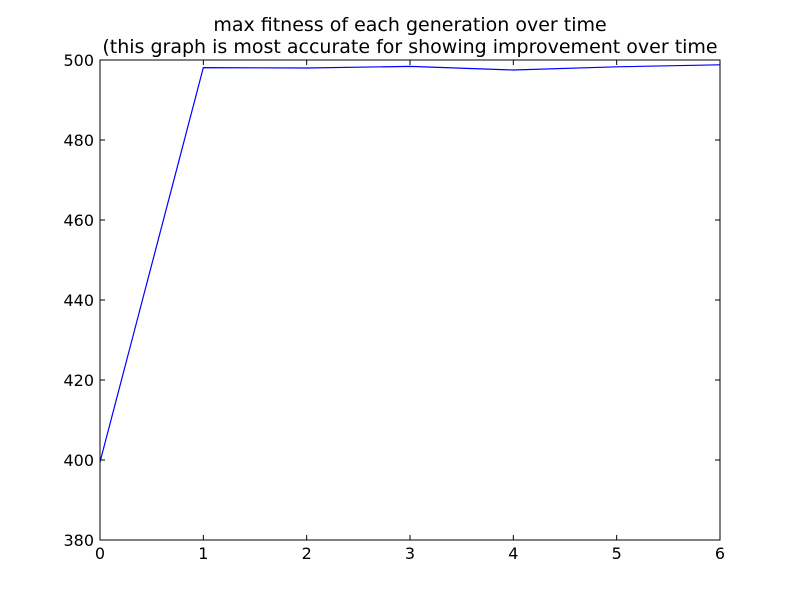 The height and width of the screenshot is (604, 800). Describe the element at coordinates (78, 540) in the screenshot. I see `y-tick-label: 380` at that location.